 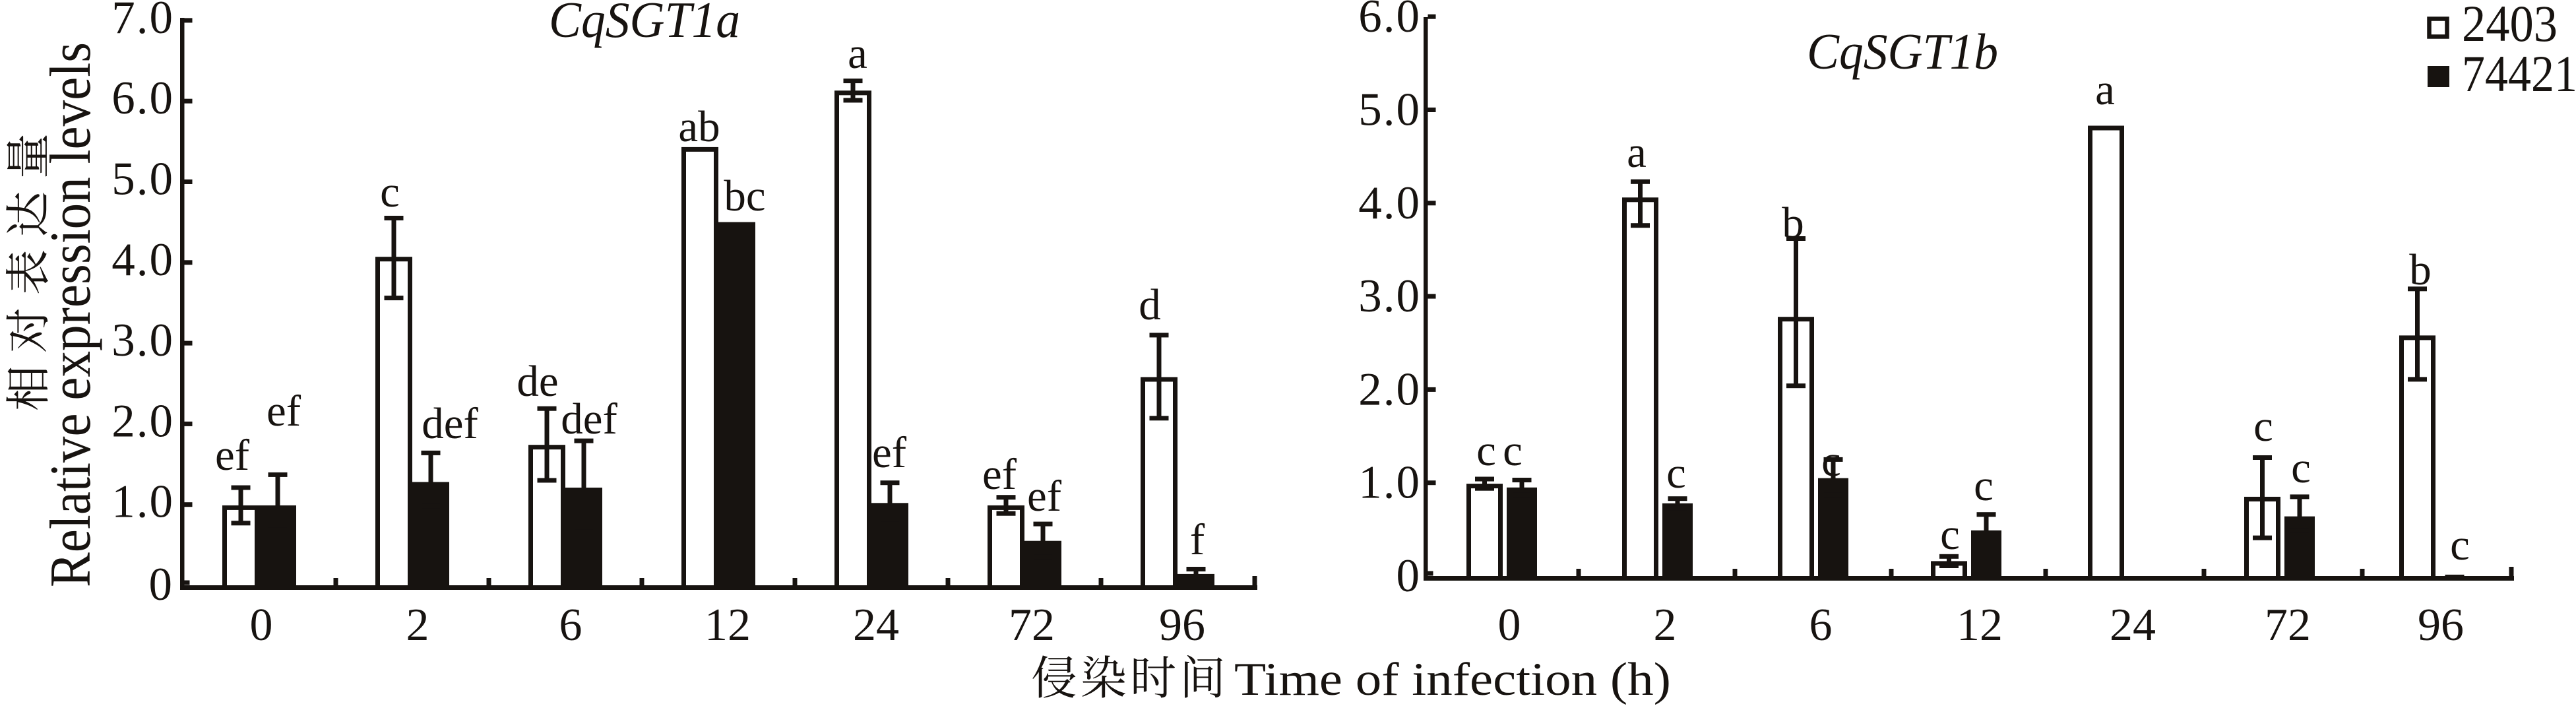 I want to click on svg-text: 7.0, so click(x=142, y=22).